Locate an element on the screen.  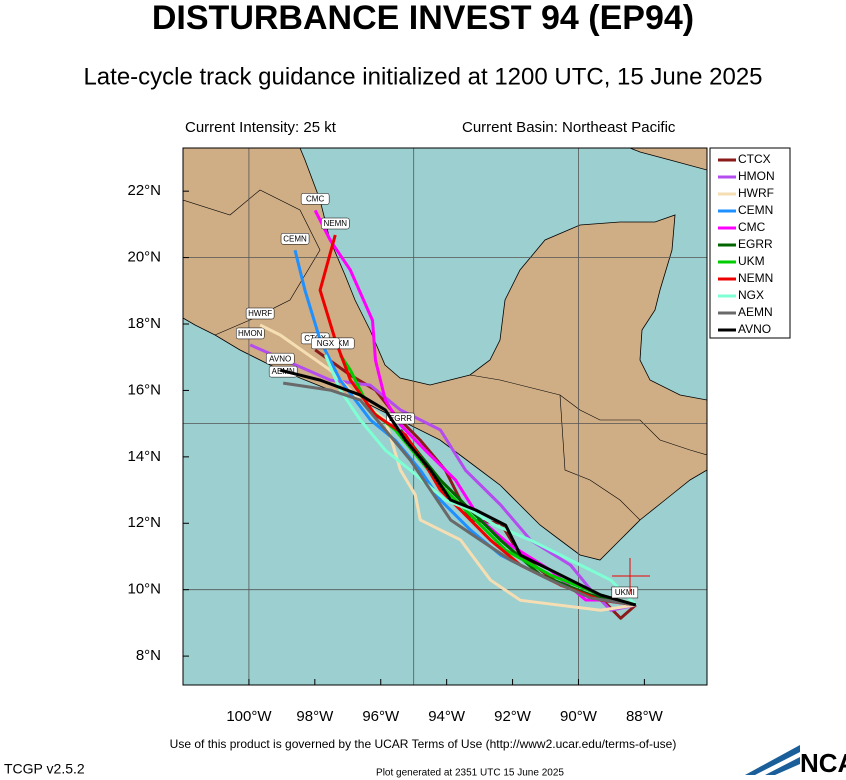
legend-box is located at coordinates (750, 243).